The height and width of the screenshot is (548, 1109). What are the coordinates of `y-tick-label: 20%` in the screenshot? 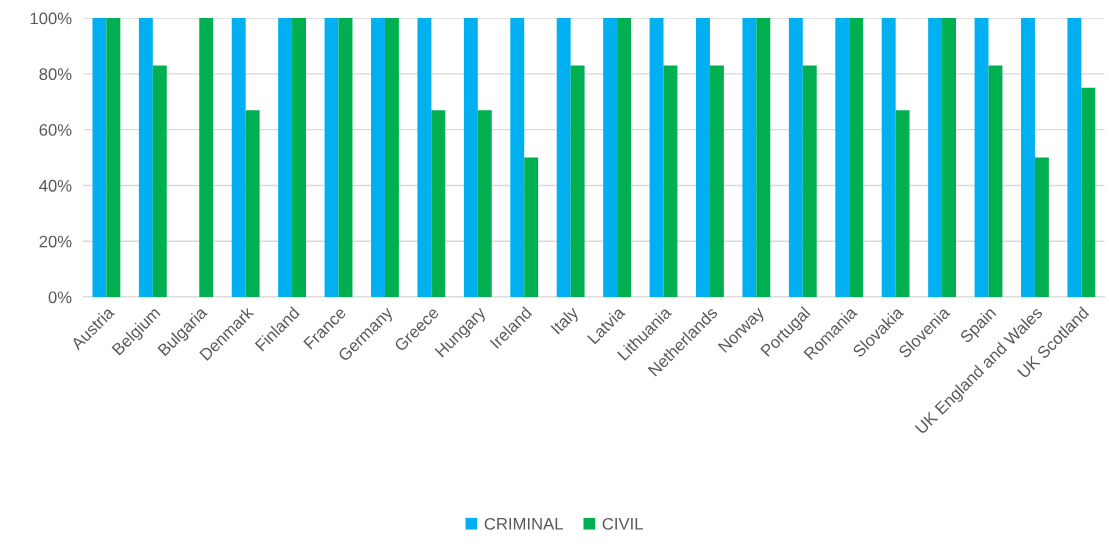 It's located at (55, 241).